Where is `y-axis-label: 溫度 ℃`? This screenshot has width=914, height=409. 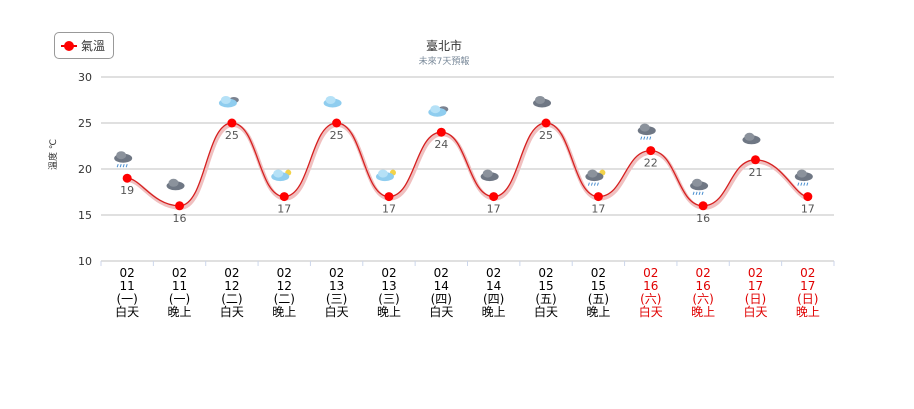 y-axis-label: 溫度 ℃ is located at coordinates (54, 154).